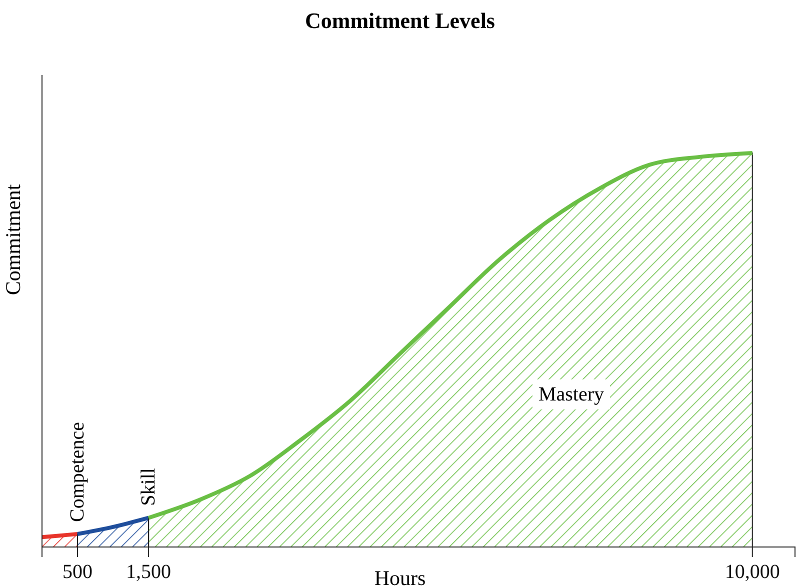  What do you see at coordinates (77, 472) in the screenshot?
I see `annotation: Competence` at bounding box center [77, 472].